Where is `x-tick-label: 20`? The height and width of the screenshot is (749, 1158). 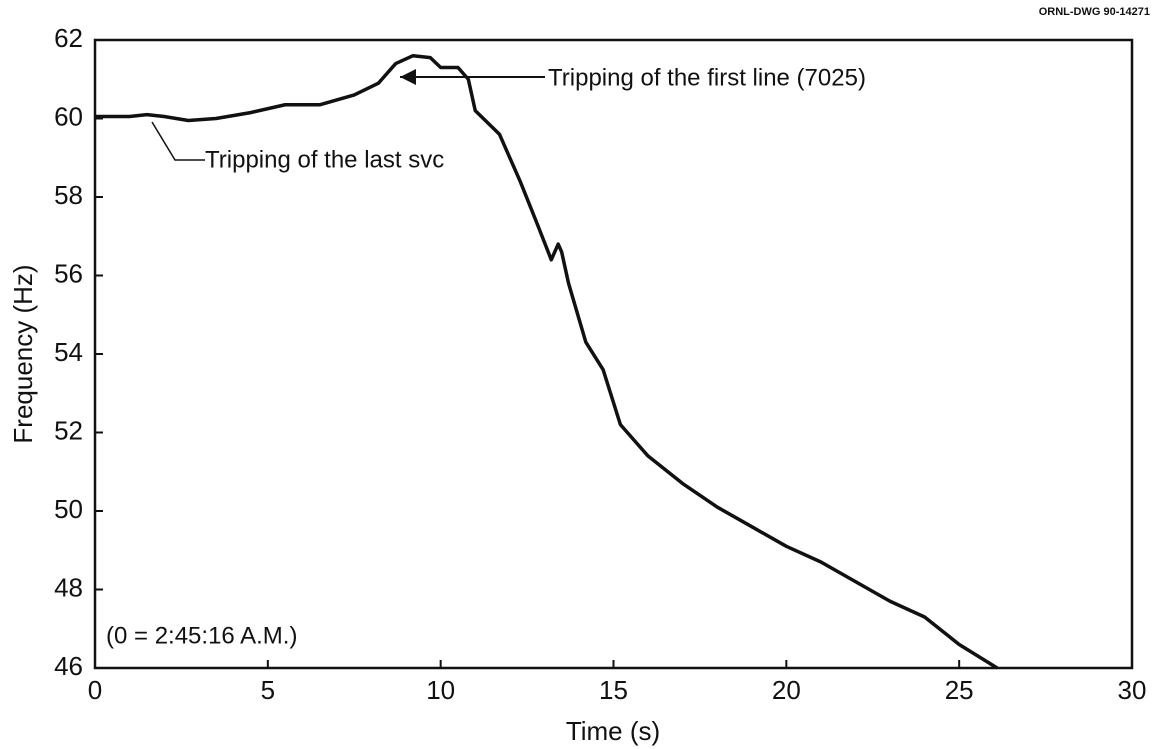 x-tick-label: 20 is located at coordinates (786, 690).